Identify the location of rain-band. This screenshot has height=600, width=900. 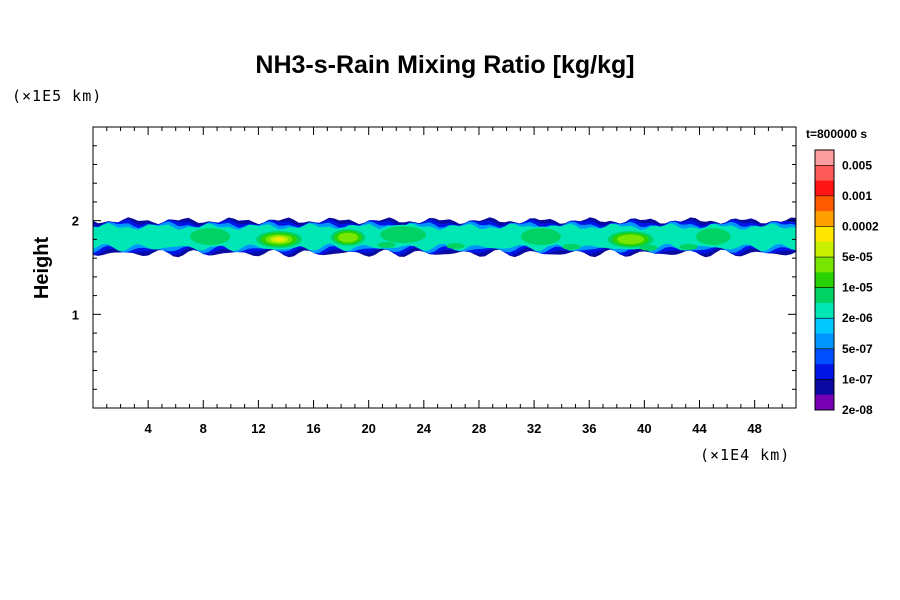
(444, 237).